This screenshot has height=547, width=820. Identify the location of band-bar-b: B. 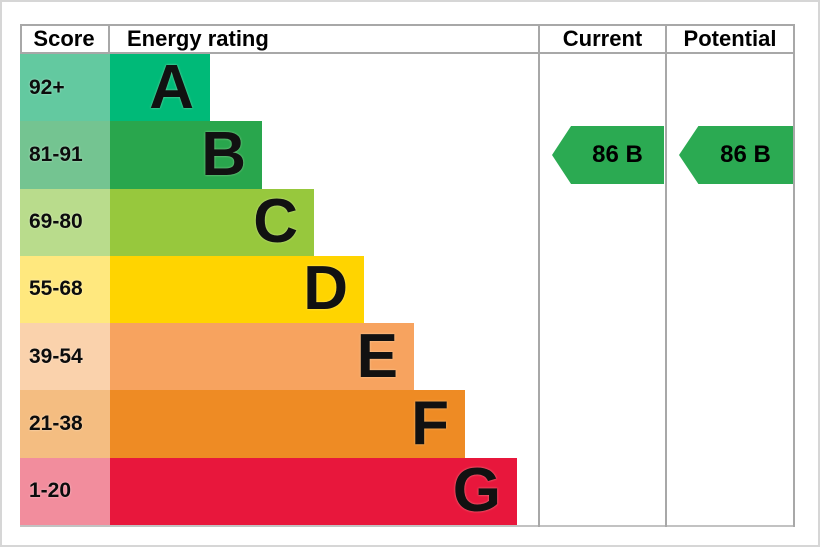
(186, 155).